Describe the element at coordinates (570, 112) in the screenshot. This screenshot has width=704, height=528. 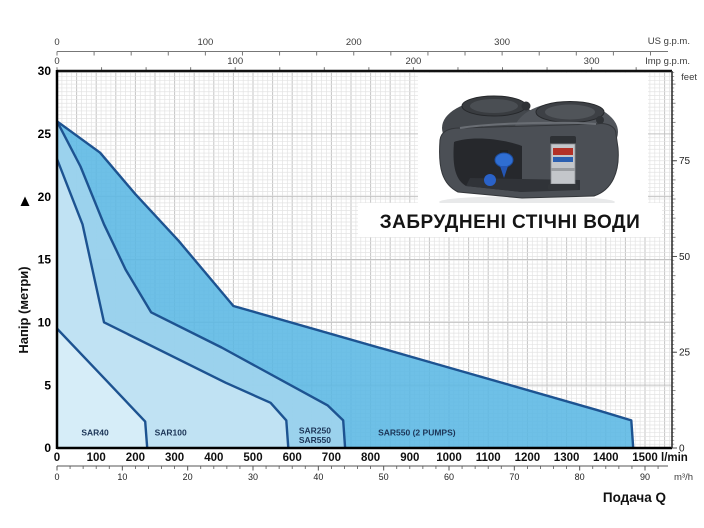
I see `right-lid-inner` at that location.